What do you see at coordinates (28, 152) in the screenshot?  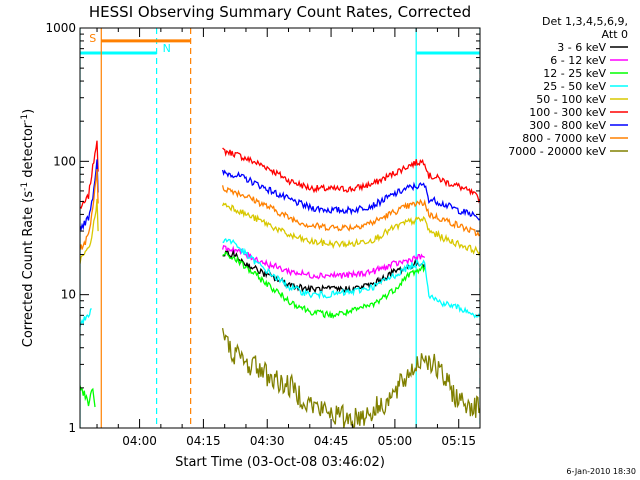 I see `y-axis-label-mid: detector` at bounding box center [28, 152].